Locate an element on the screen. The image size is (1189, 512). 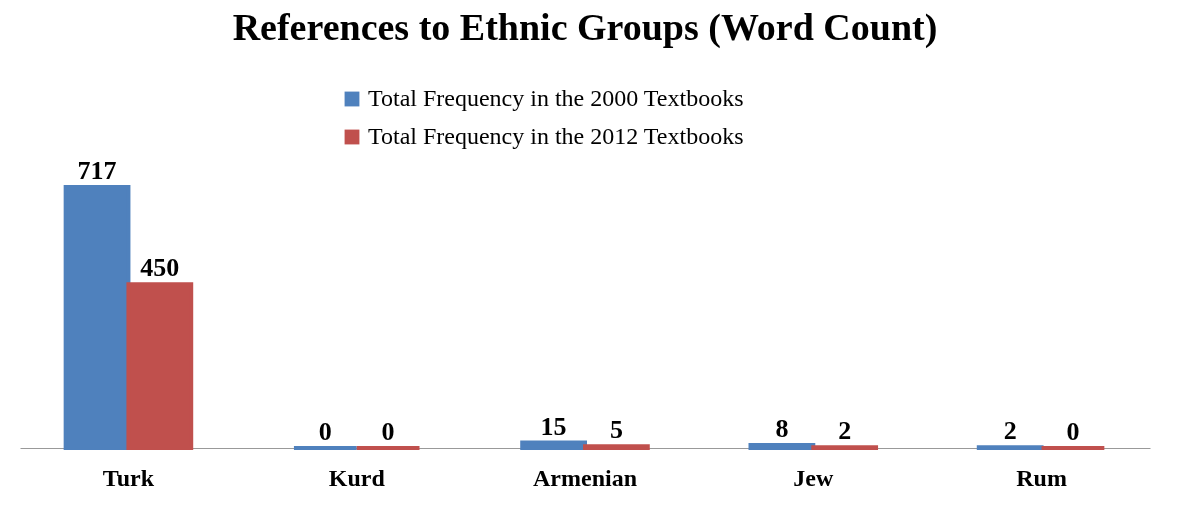
legend-label: Total Frequency in the 2012 Textbooks is located at coordinates (556, 136).